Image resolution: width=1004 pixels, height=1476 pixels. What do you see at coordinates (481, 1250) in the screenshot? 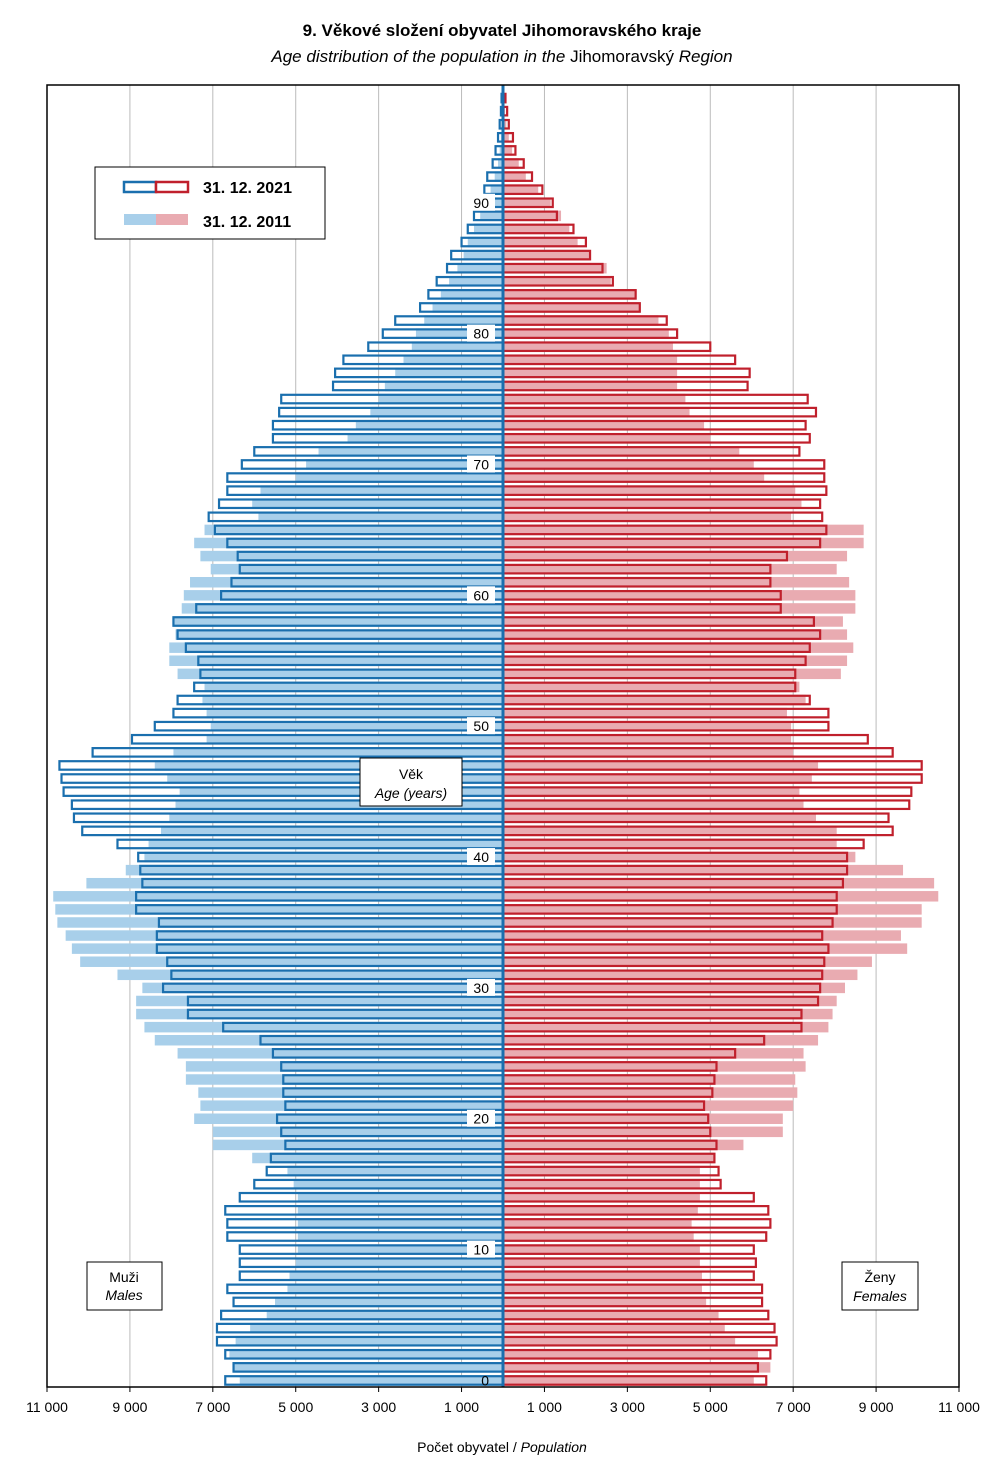
I see `age-tick-label: 10` at bounding box center [481, 1250].